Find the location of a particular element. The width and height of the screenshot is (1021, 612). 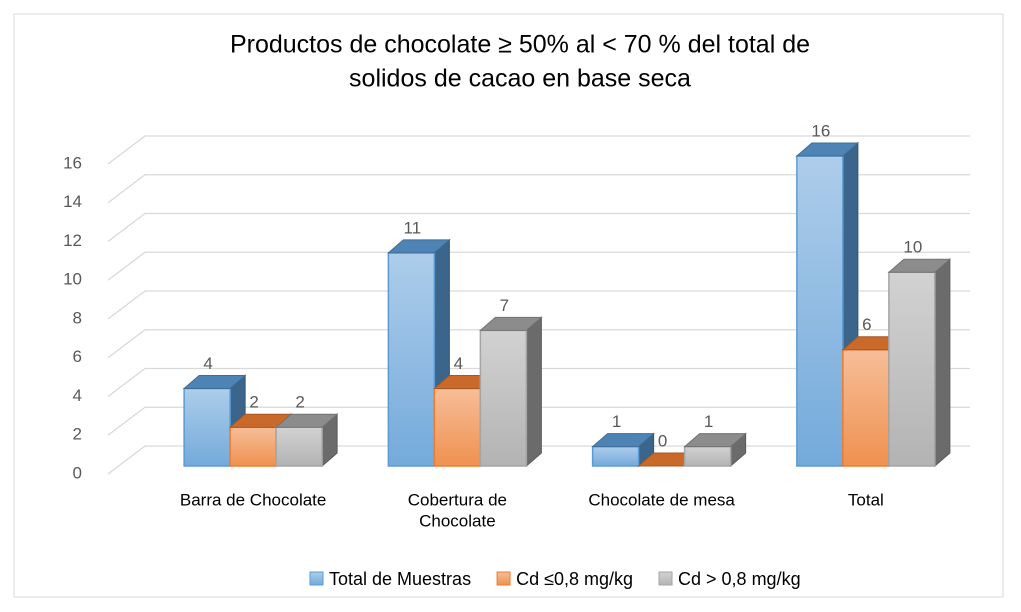

y-tick-label: 8 is located at coordinates (77, 317).